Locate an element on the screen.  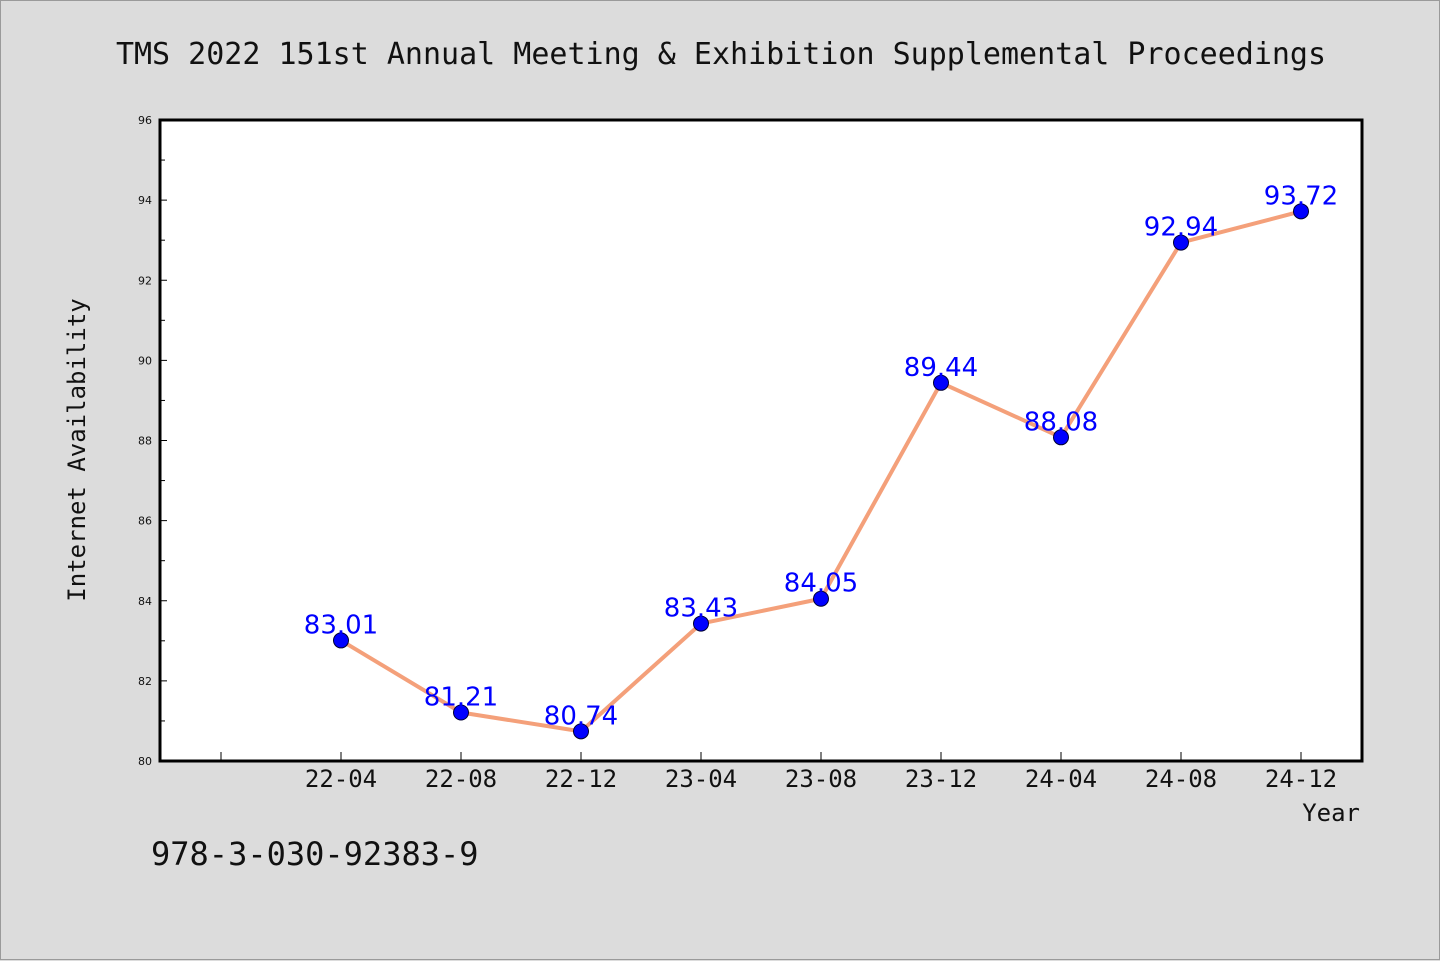
y-axis: 80 82 84 86 88 90 92 94 96 is located at coordinates (152, 441).